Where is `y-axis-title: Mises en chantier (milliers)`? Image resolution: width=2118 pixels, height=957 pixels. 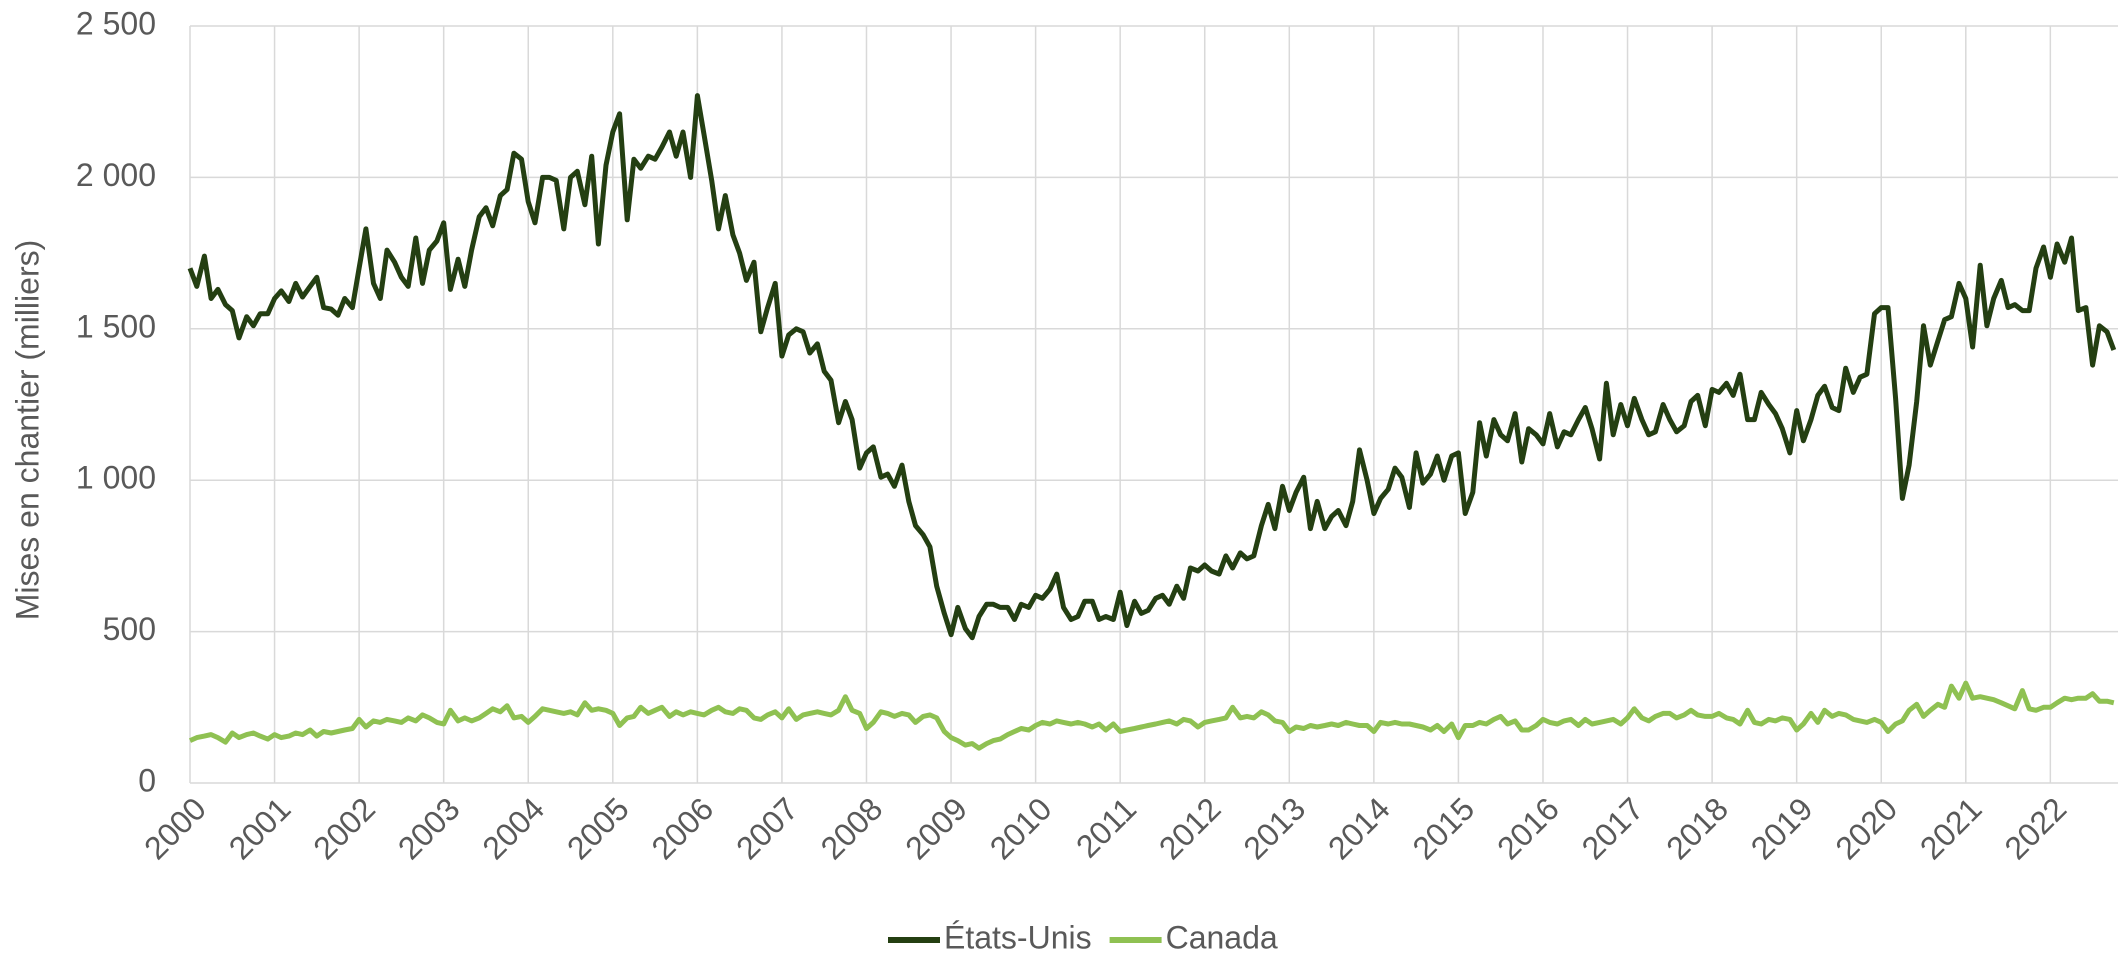 y-axis-title: Mises en chantier (milliers) is located at coordinates (27, 430).